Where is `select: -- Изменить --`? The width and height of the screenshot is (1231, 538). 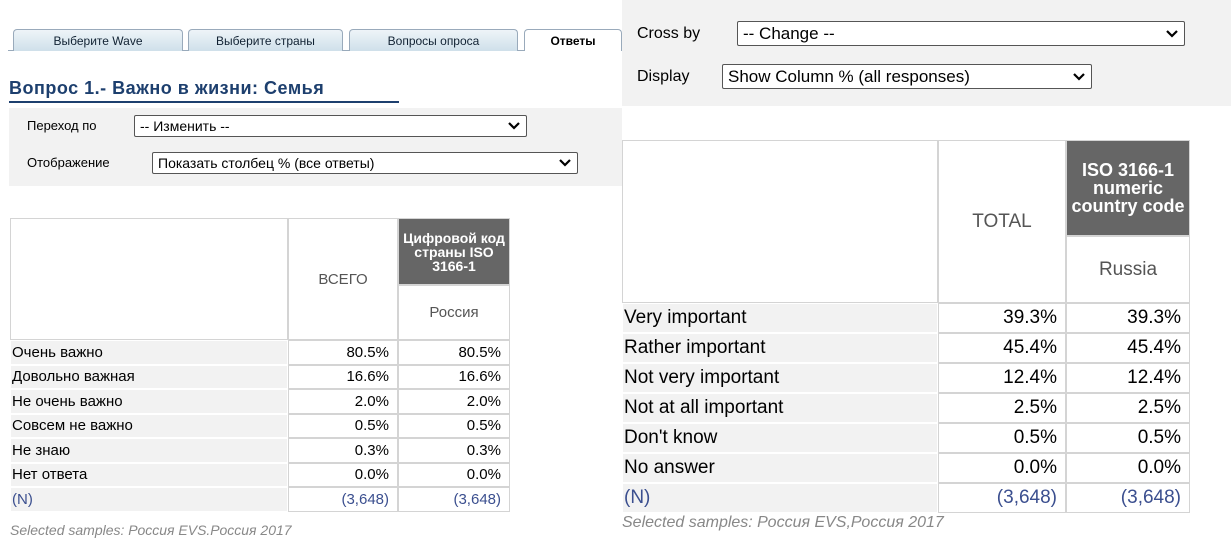
select: -- Изменить -- is located at coordinates (330, 126).